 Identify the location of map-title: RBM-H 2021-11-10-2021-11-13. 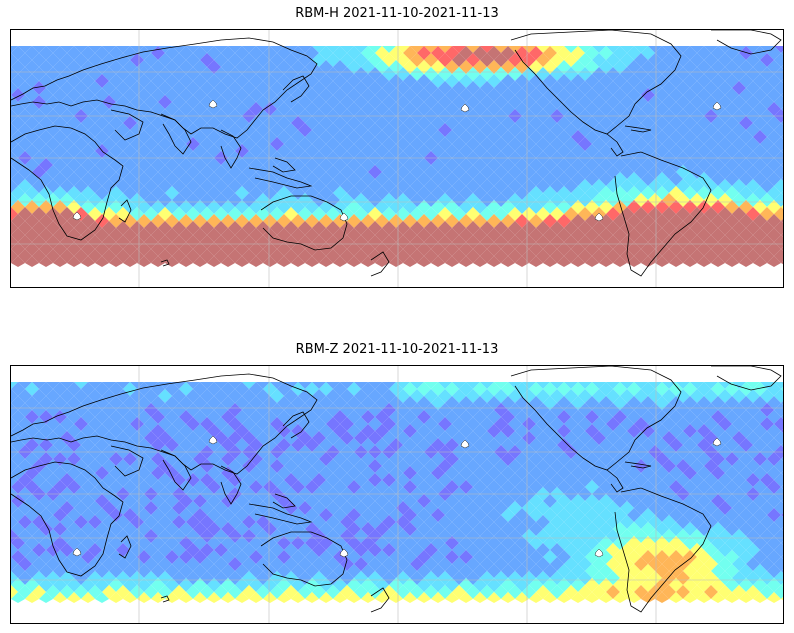
(397, 13).